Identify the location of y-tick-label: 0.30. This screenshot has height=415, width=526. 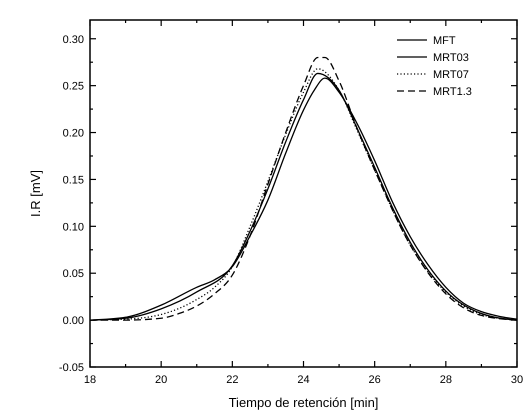
(73, 40).